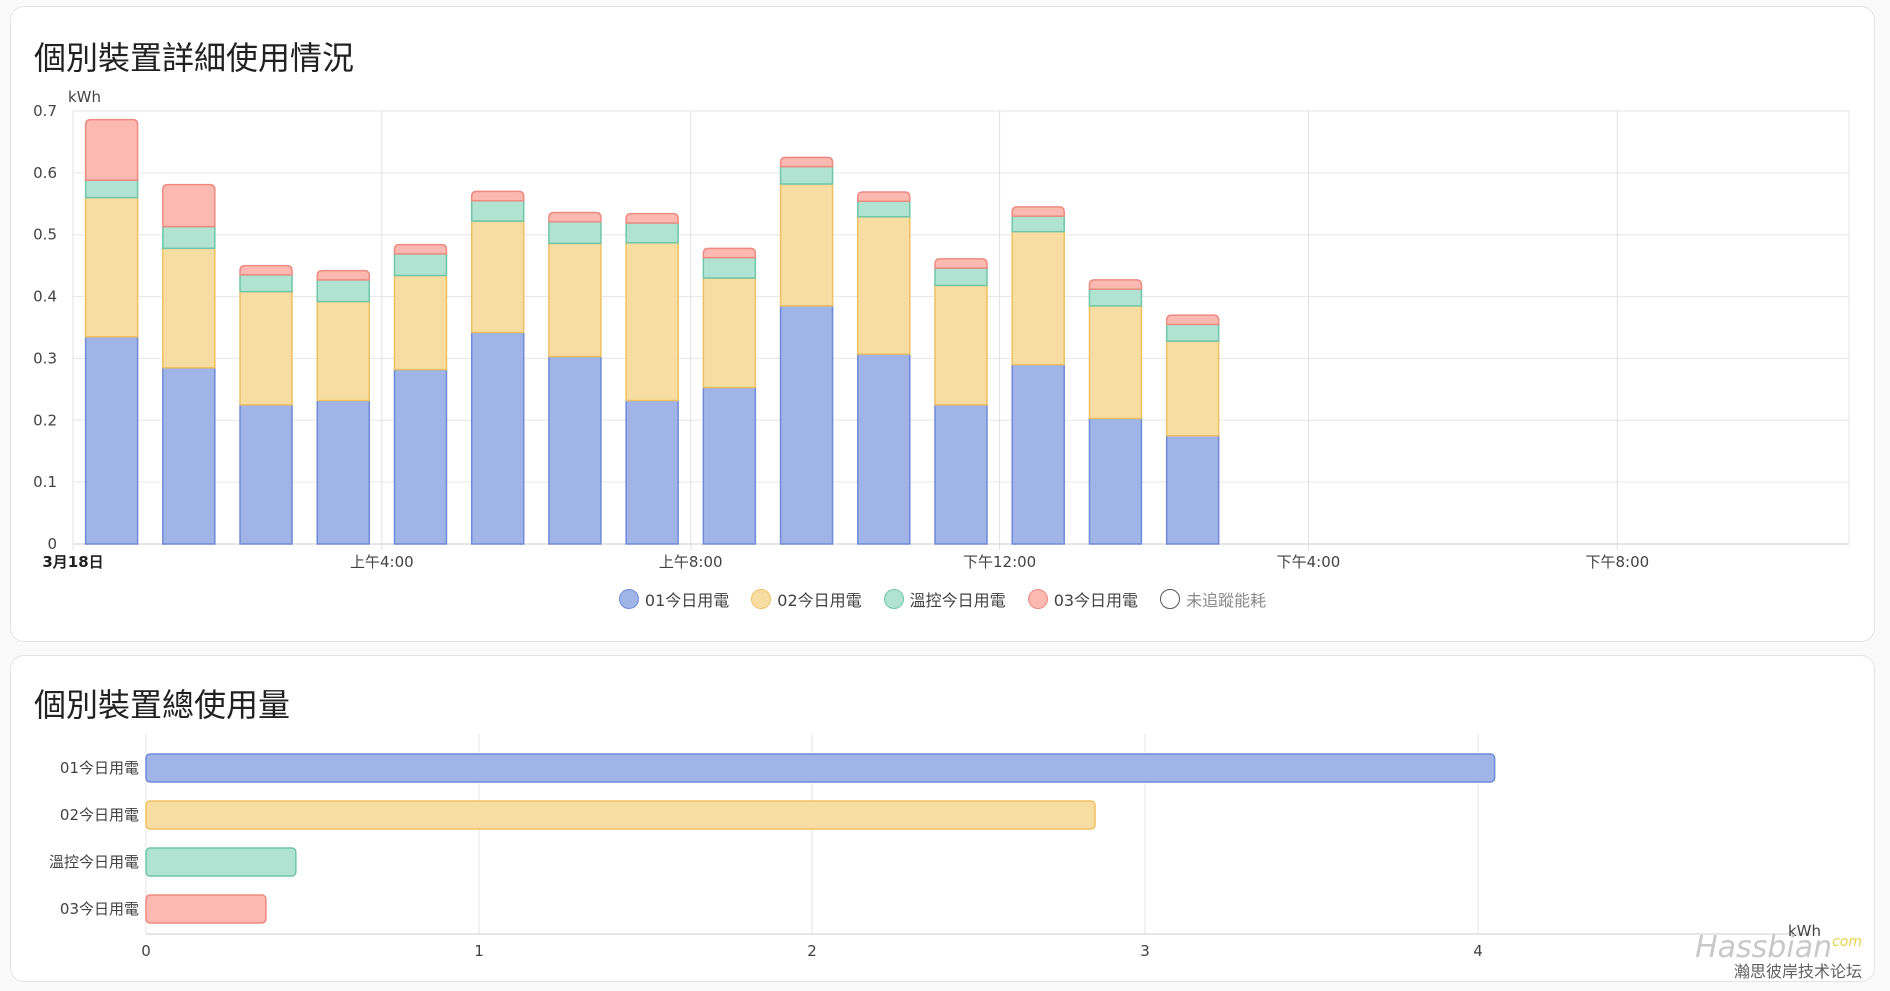 The width and height of the screenshot is (1890, 991). What do you see at coordinates (691, 562) in the screenshot?
I see `x-tick-label: 上午8:00` at bounding box center [691, 562].